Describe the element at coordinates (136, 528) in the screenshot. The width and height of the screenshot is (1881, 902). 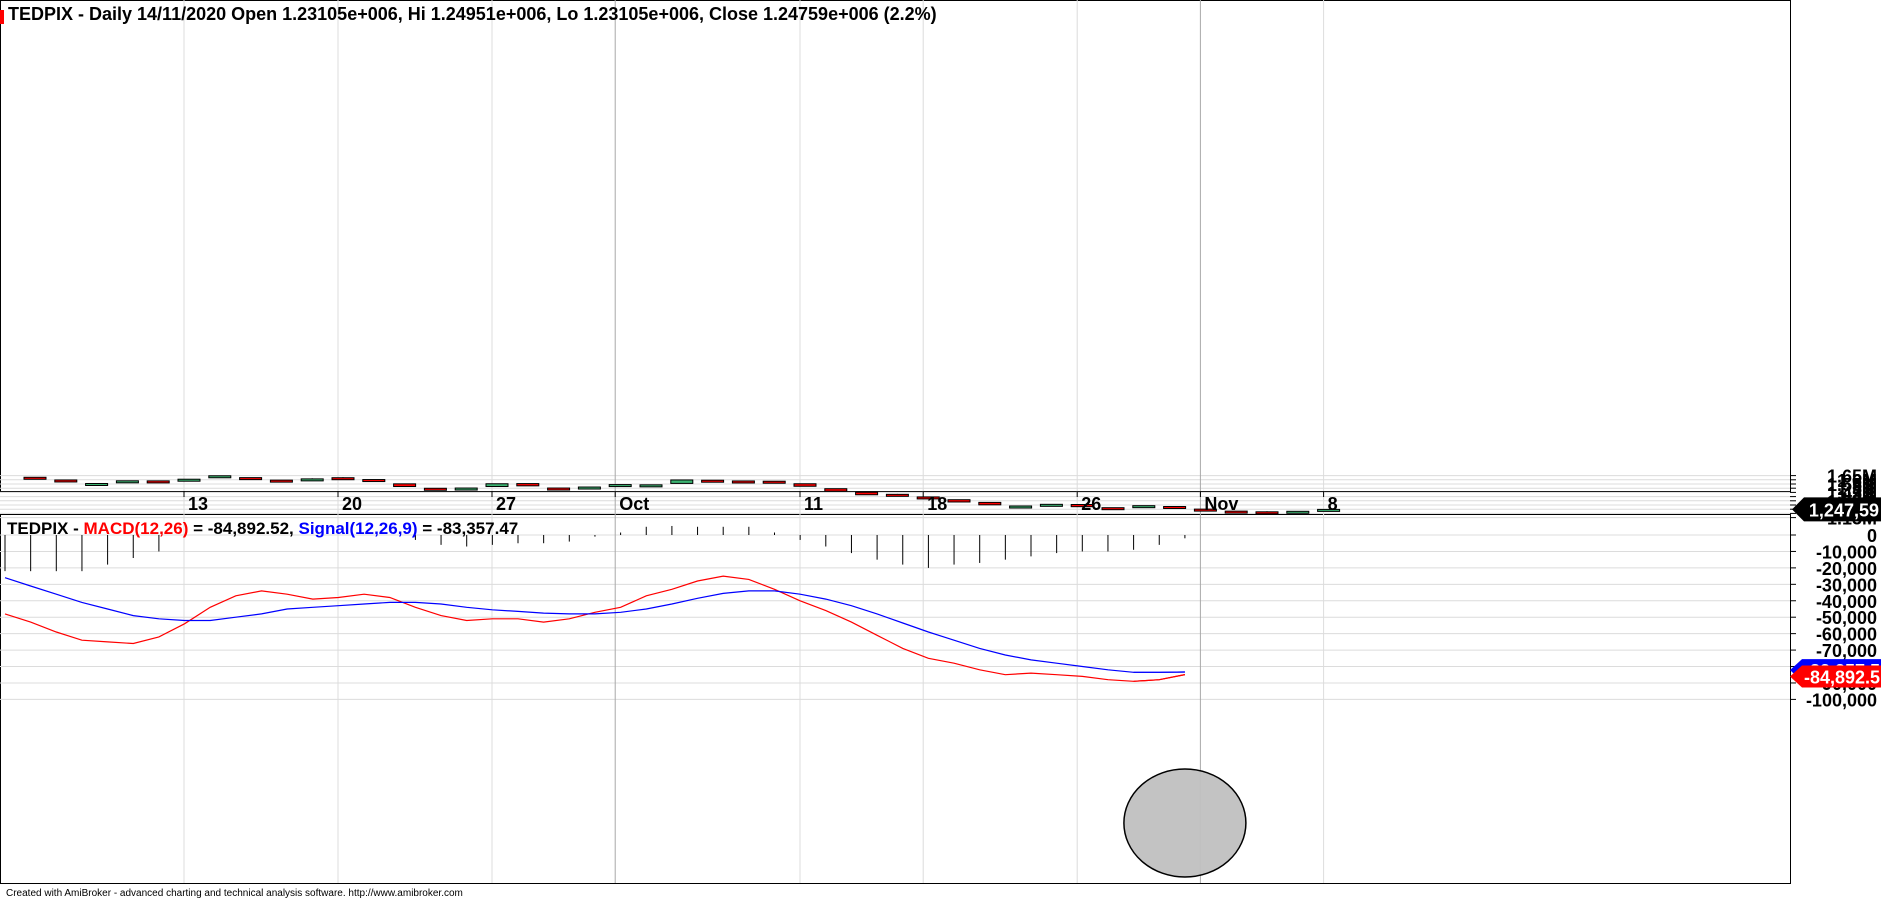
I see `macd-label: MACD(12,26)` at that location.